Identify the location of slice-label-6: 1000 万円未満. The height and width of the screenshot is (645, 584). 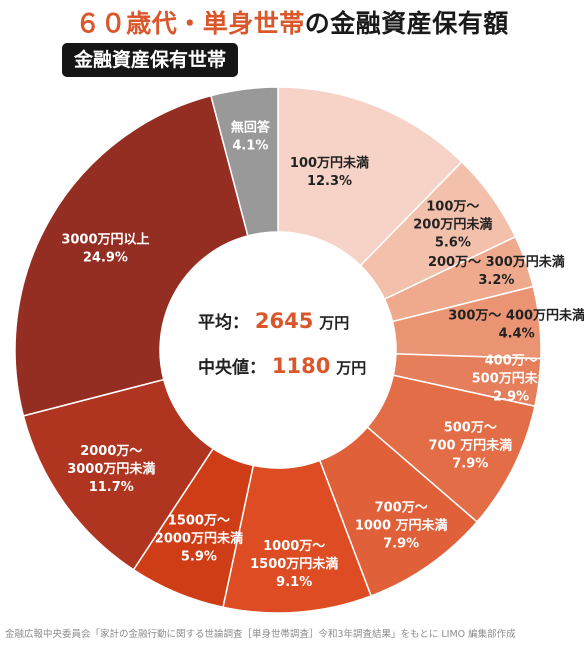
(401, 526).